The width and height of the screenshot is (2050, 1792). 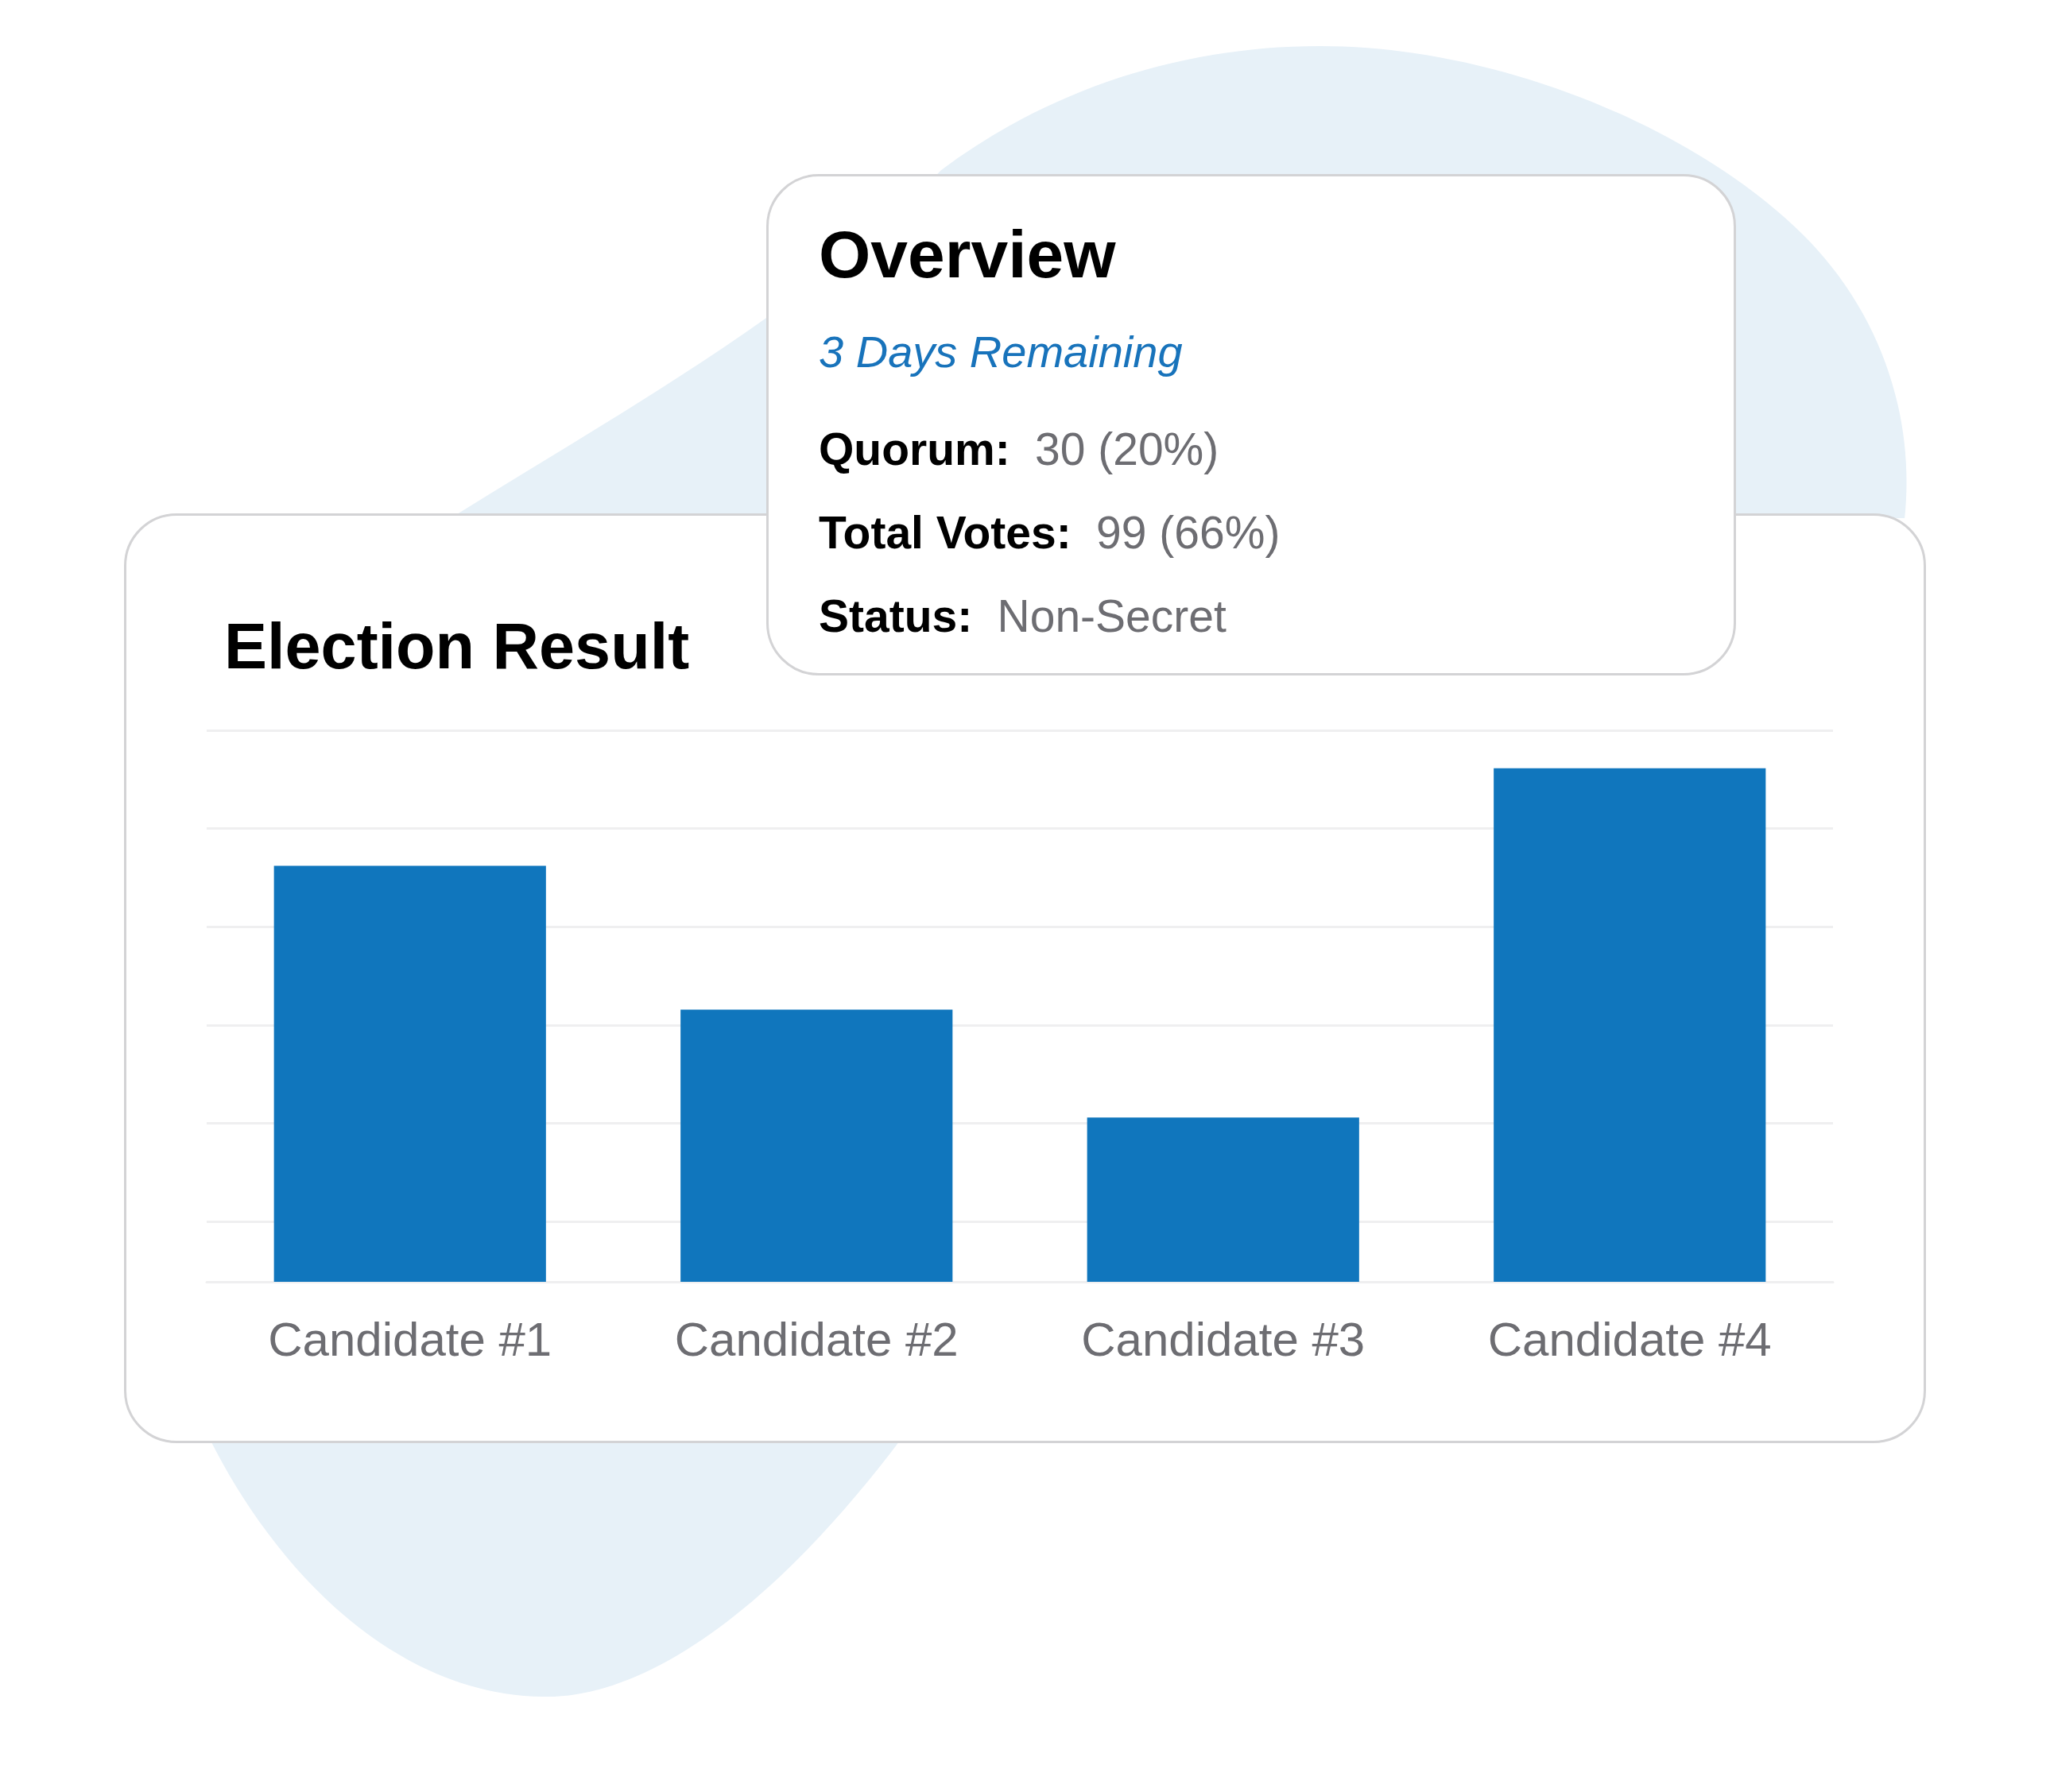 What do you see at coordinates (457, 646) in the screenshot?
I see `chart-title: Election Result` at bounding box center [457, 646].